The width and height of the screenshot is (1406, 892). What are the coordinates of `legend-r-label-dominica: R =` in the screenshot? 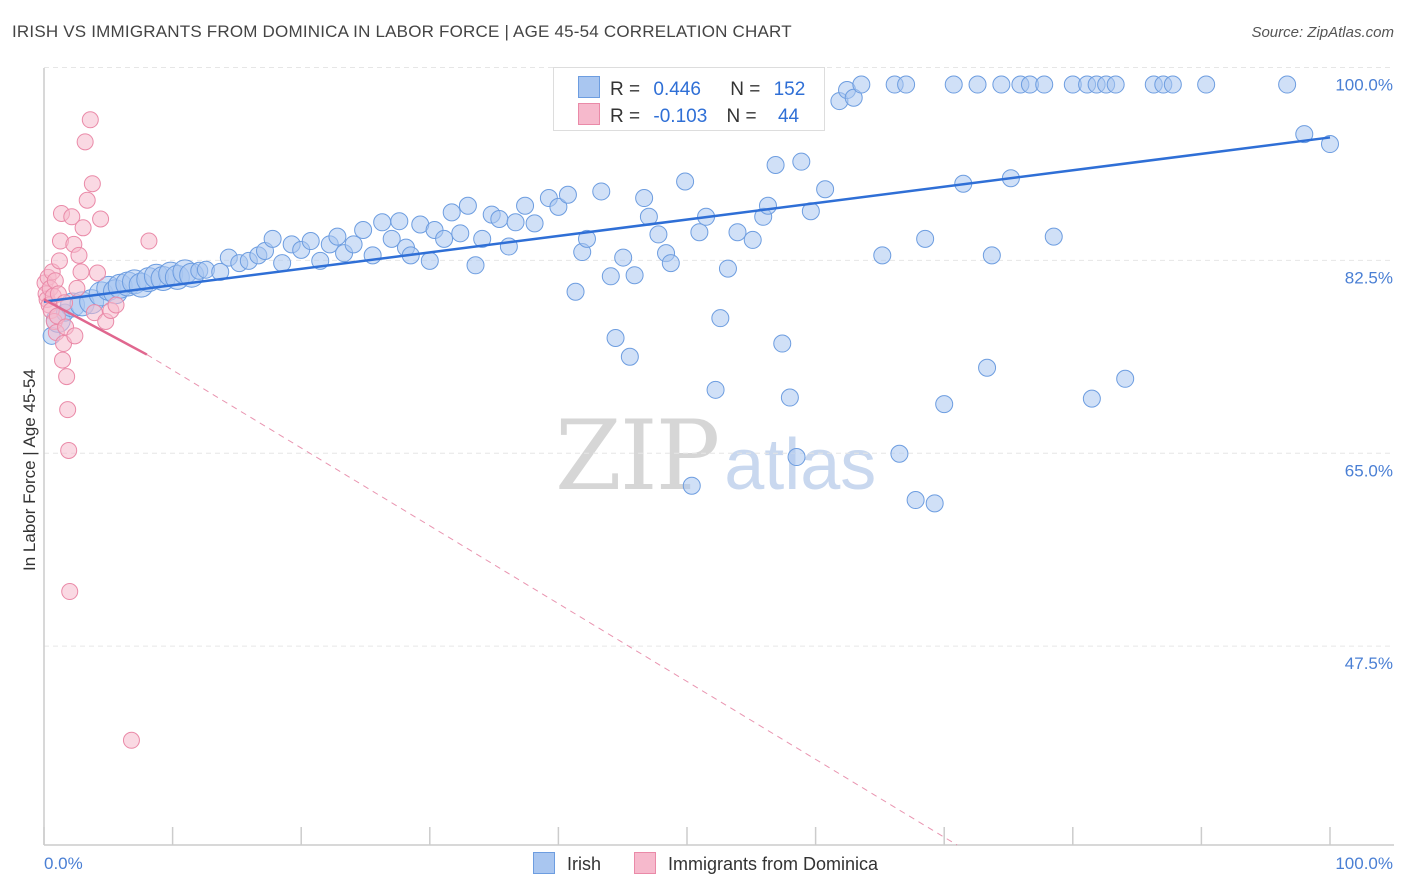 It's located at (625, 116).